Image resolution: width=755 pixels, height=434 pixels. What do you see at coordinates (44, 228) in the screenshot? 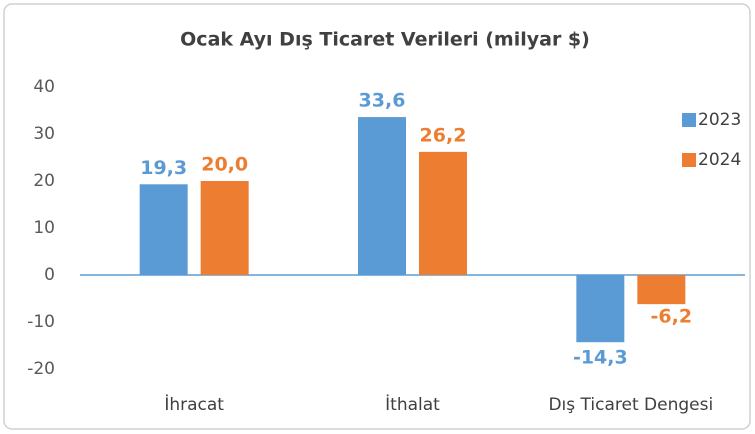
I see `y-tick-label: 10` at bounding box center [44, 228].